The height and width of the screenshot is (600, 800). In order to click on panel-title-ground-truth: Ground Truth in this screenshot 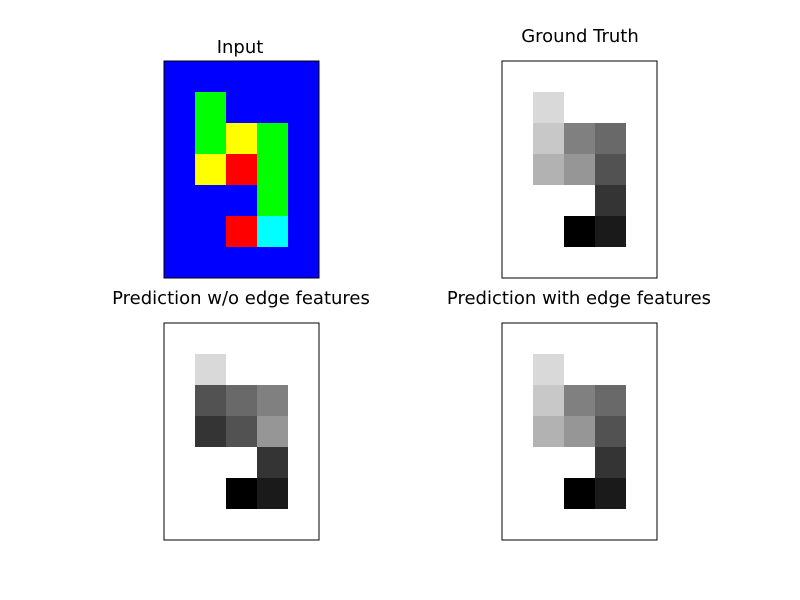, I will do `click(580, 36)`.